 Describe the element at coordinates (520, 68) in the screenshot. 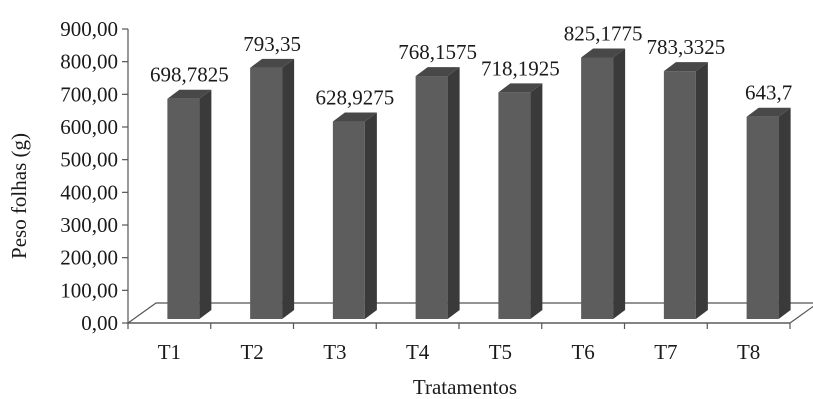

I see `data-label: 718,1925` at that location.